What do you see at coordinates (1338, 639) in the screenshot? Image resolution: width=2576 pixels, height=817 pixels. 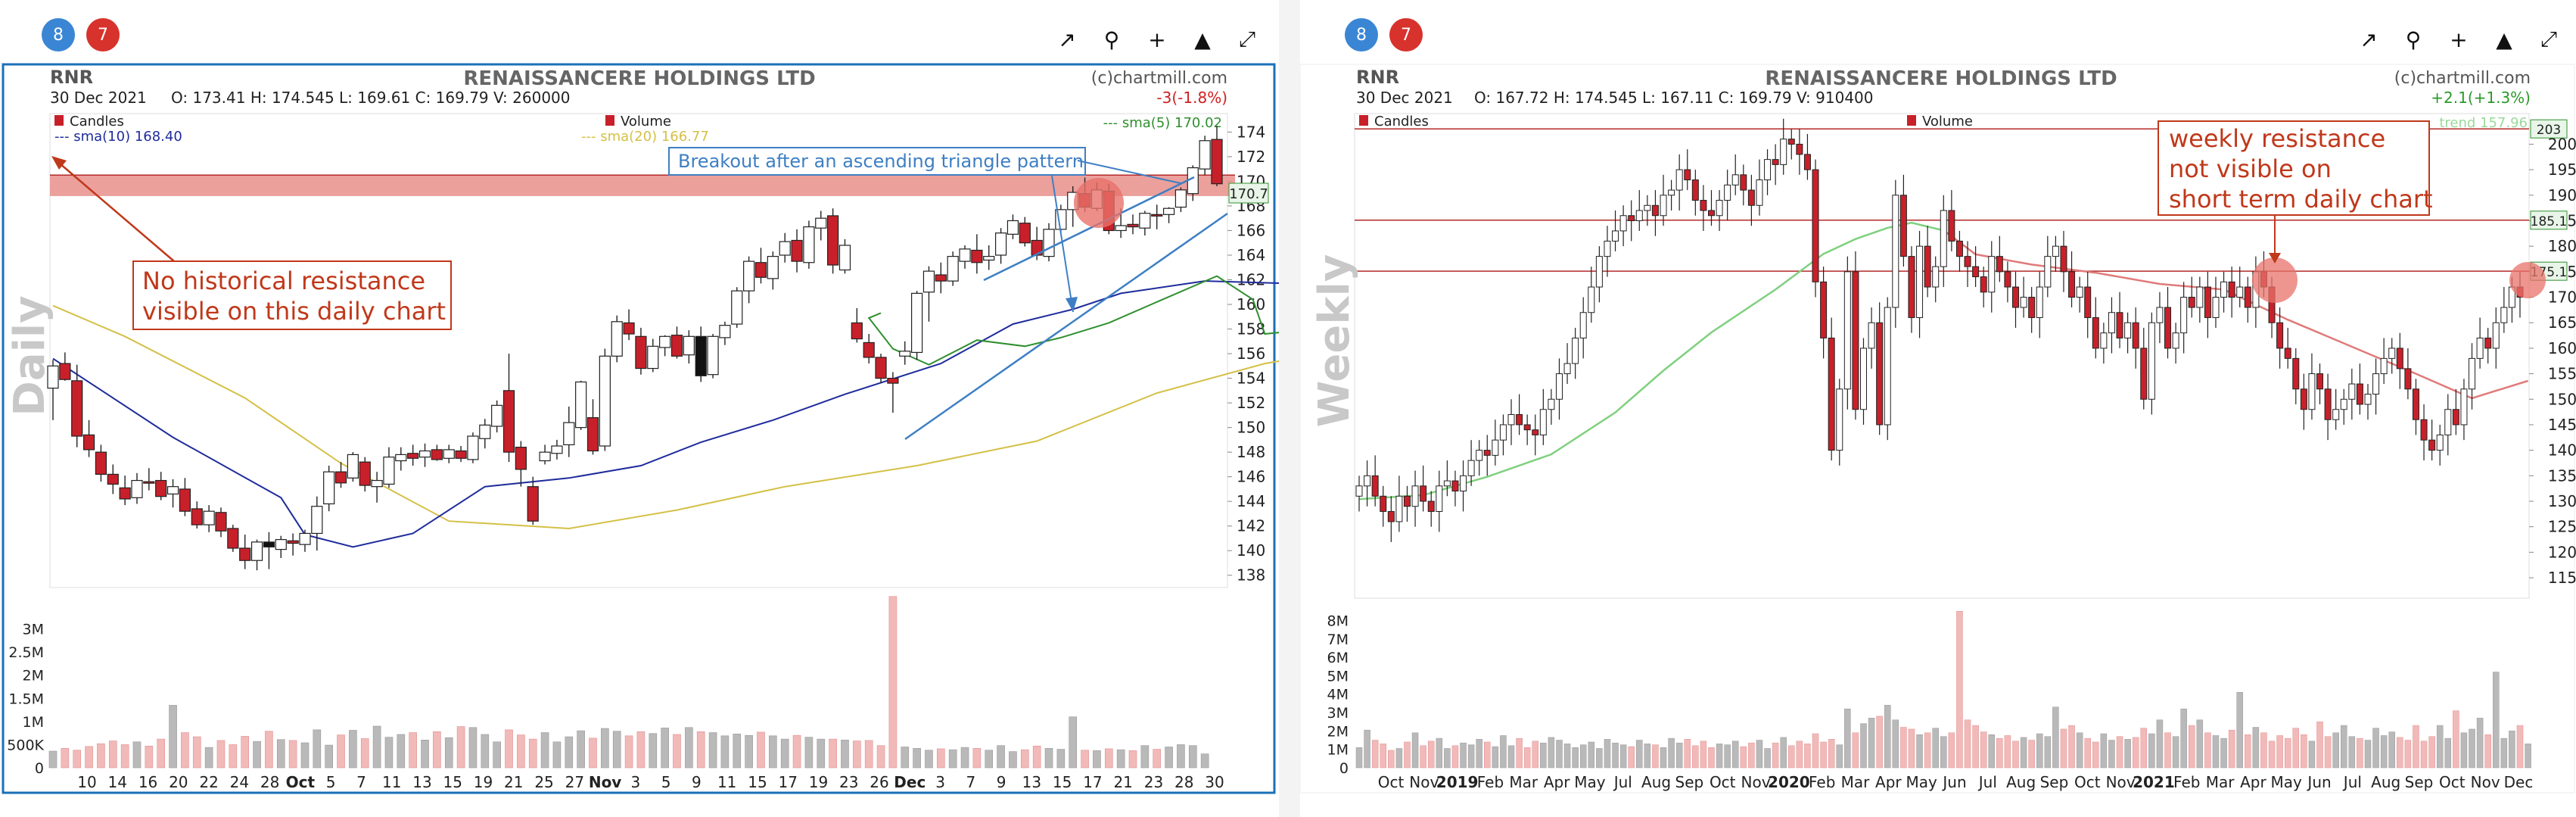 I see `vol-tick-label: 7M` at bounding box center [1338, 639].